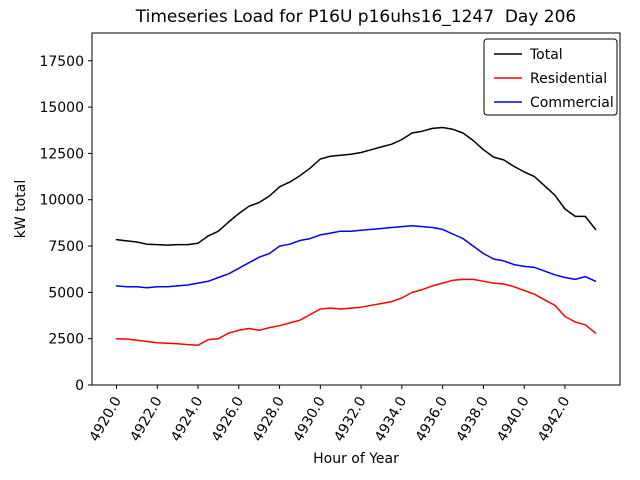 The image size is (640, 480). What do you see at coordinates (66, 247) in the screenshot?
I see `y-tick-label: 7500` at bounding box center [66, 247].